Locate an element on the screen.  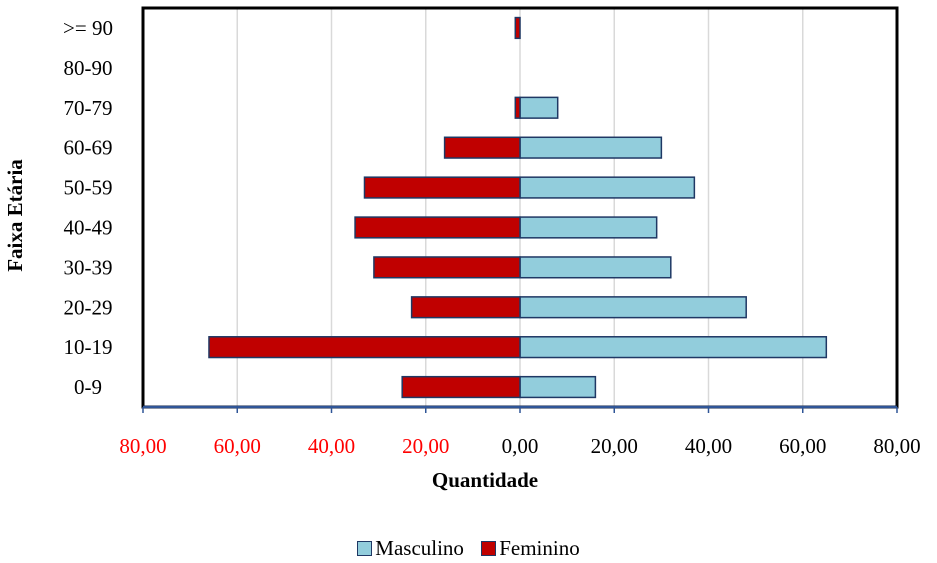
legend-label-feminino: Feminino is located at coordinates (539, 548).